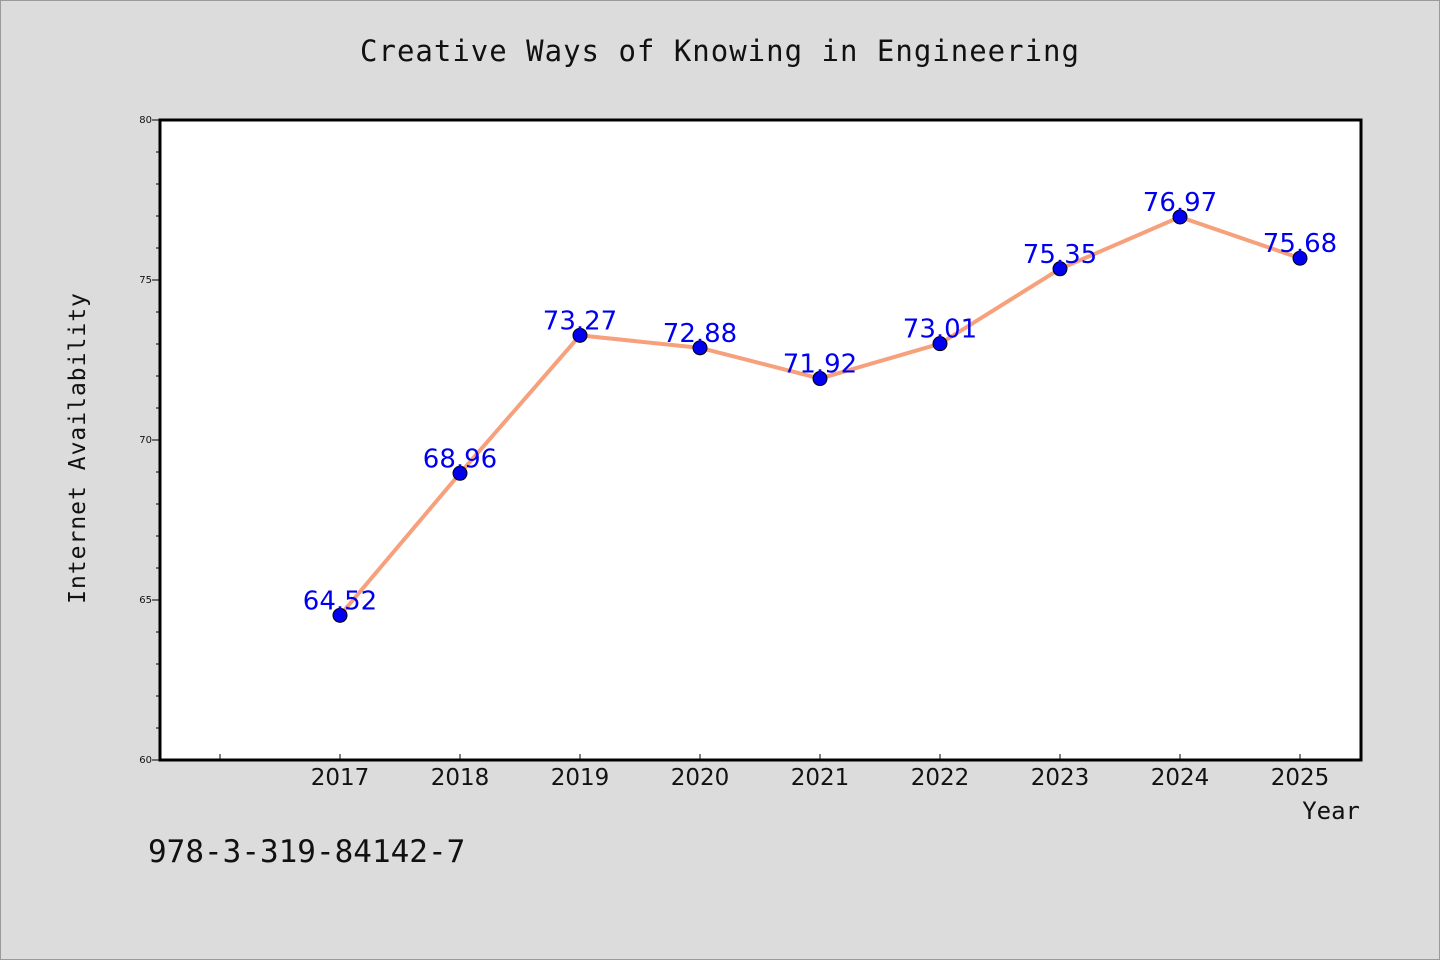  I want to click on data-label: 75.35, so click(1060, 255).